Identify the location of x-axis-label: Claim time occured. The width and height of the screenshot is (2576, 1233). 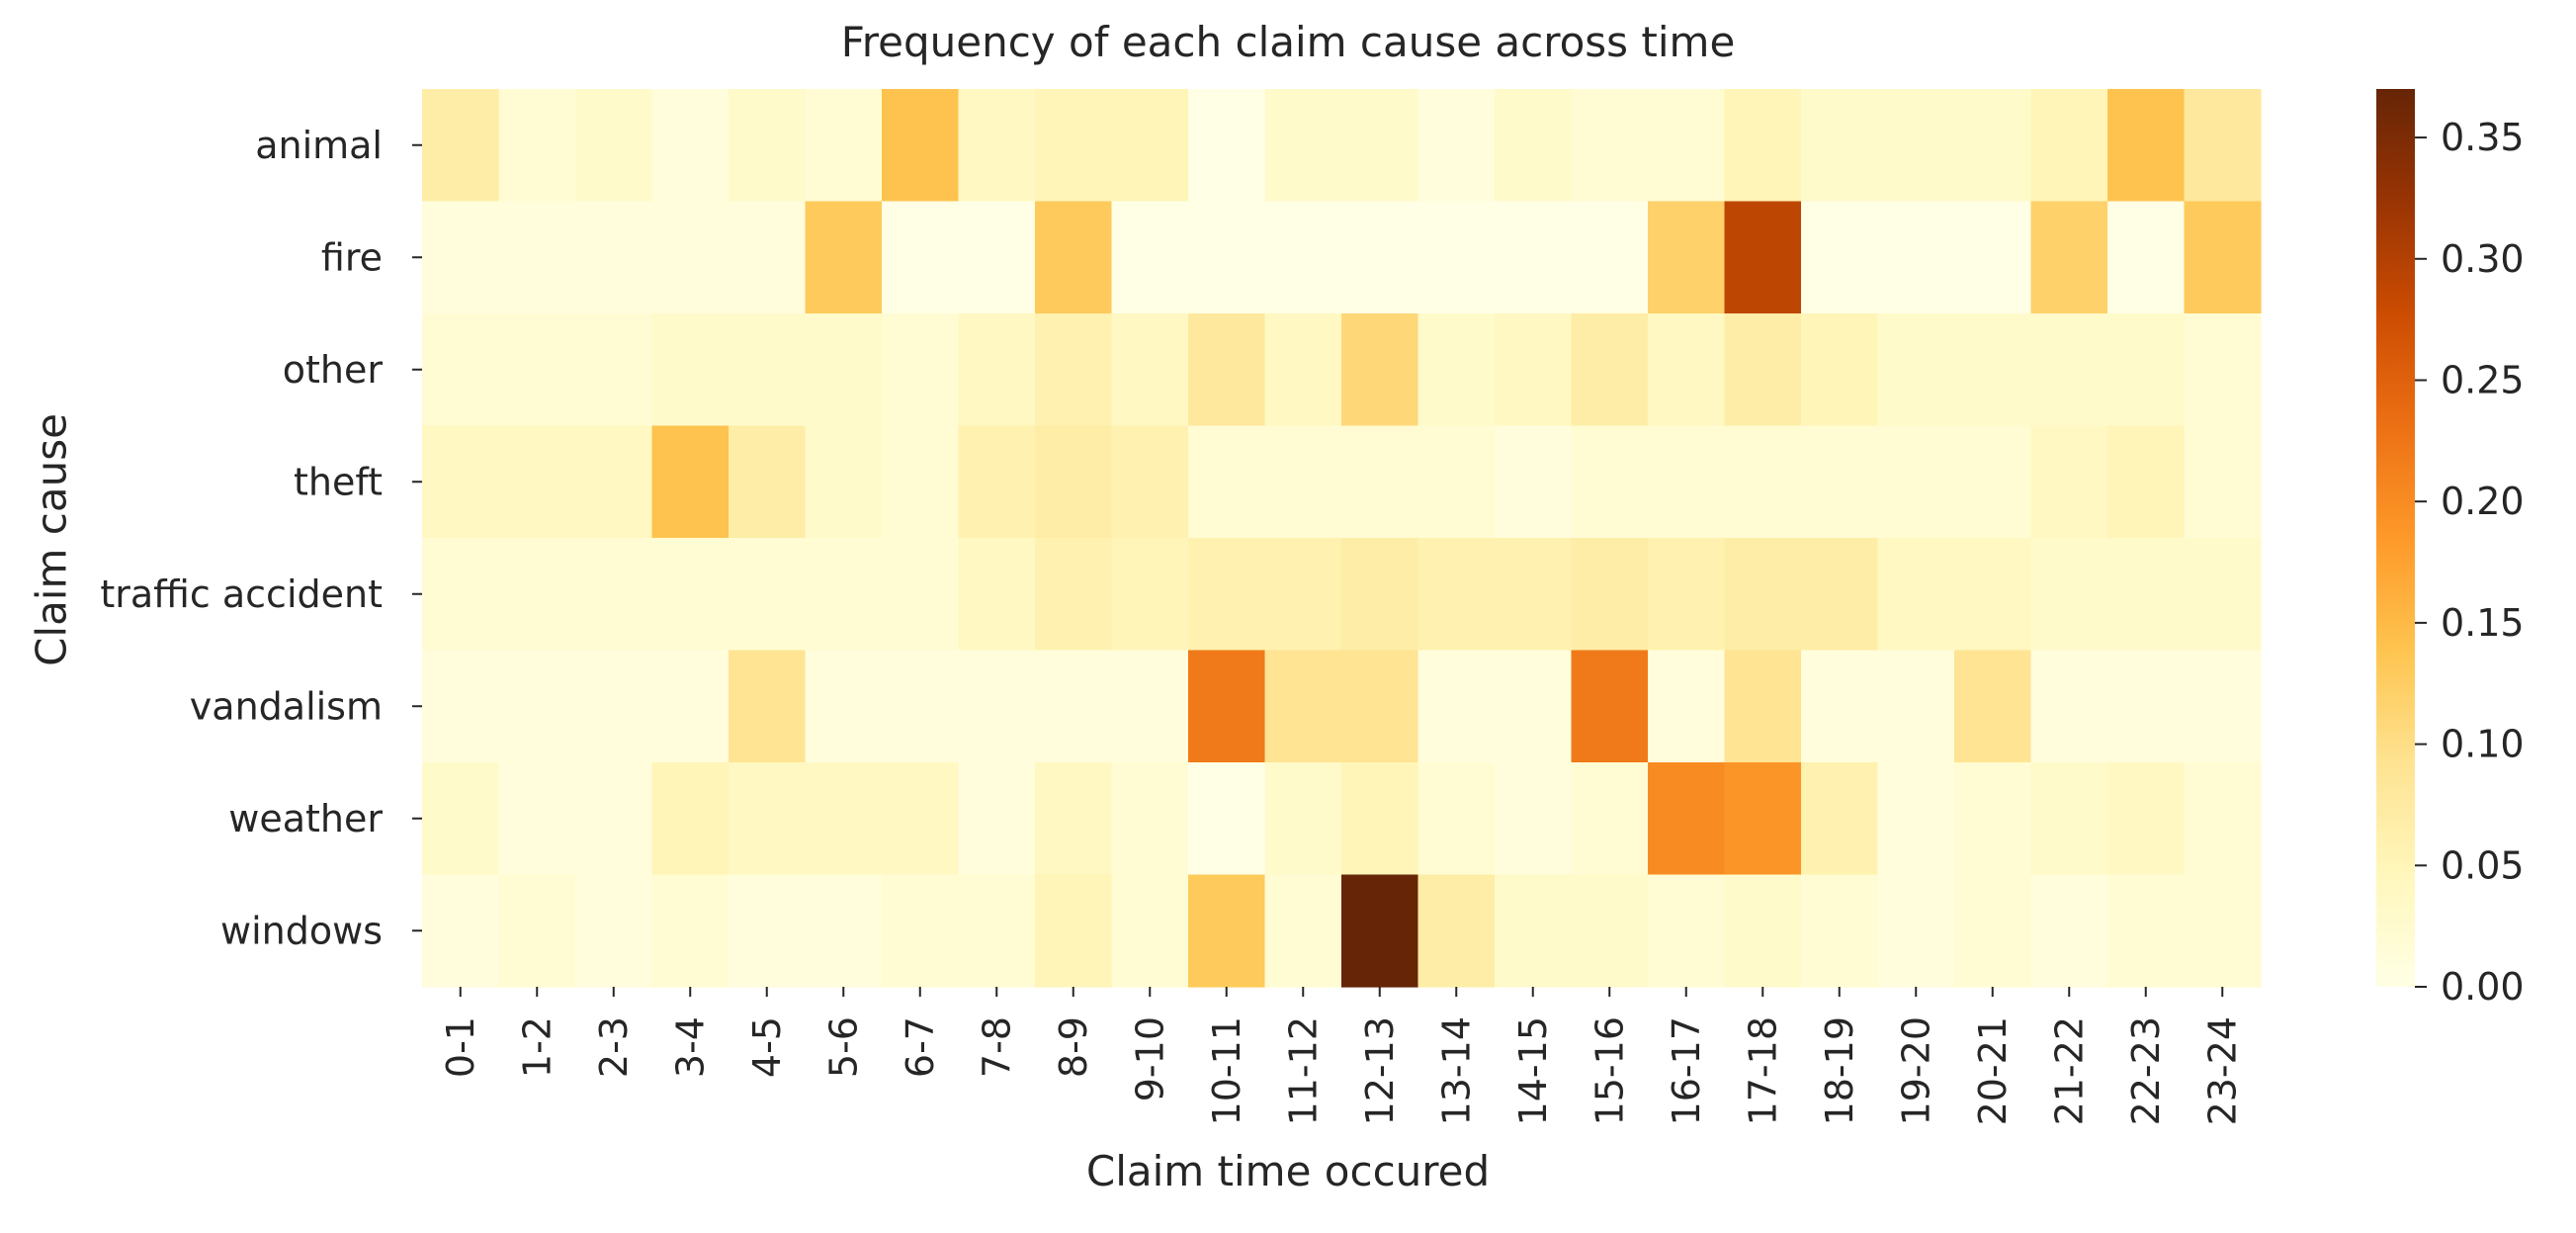
(1288, 1171).